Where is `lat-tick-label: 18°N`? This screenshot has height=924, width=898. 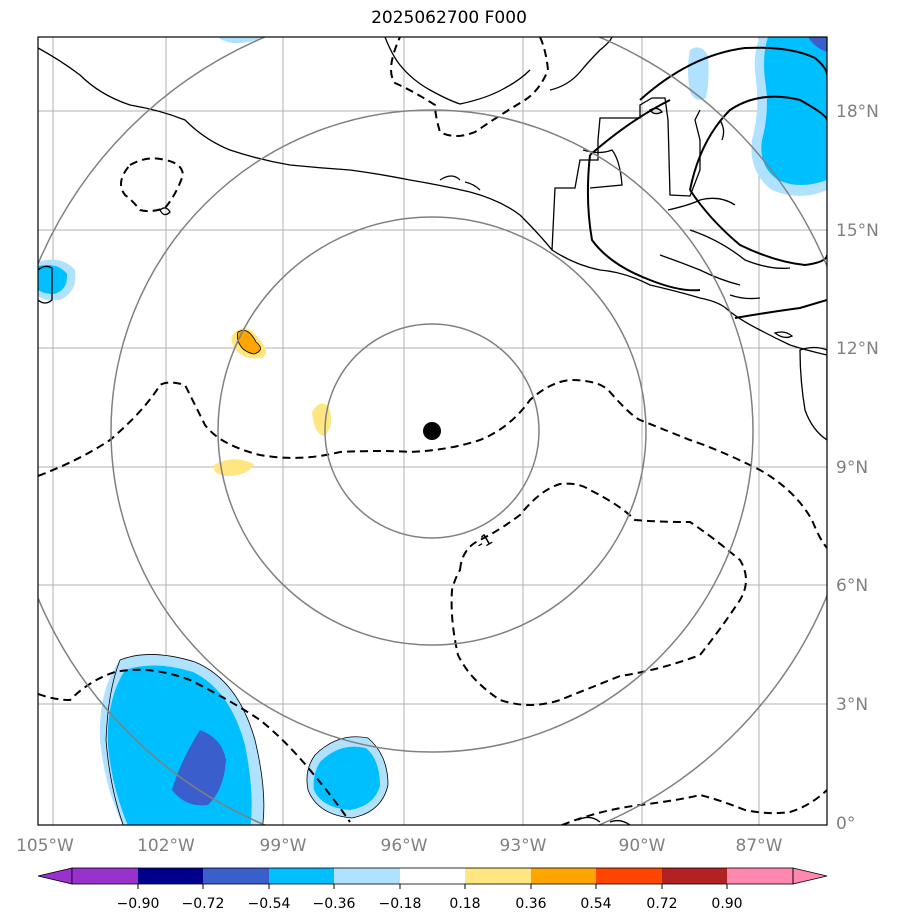 lat-tick-label: 18°N is located at coordinates (857, 112).